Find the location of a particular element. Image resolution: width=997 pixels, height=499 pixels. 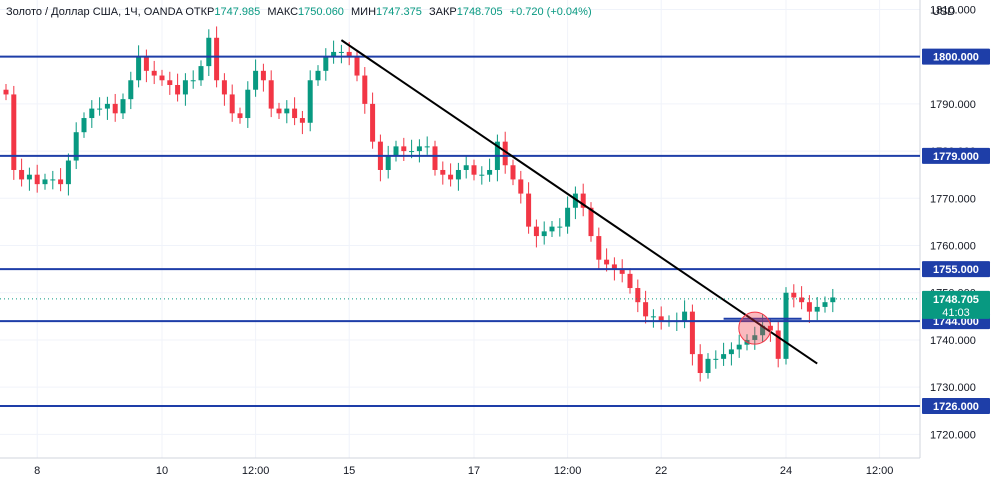

low-label: МИН is located at coordinates (364, 12).